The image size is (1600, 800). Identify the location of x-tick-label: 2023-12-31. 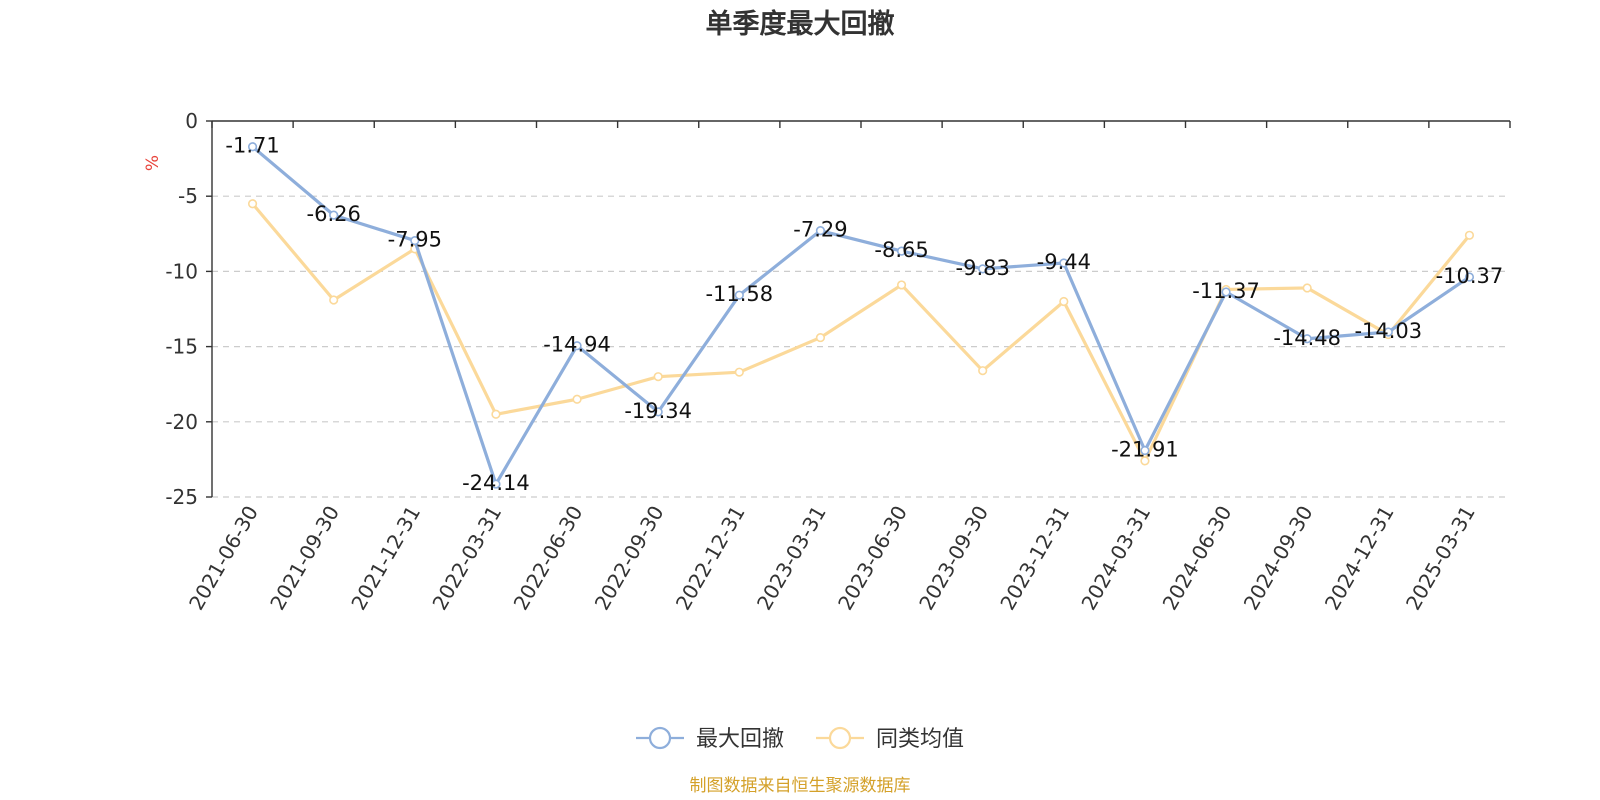
(1034, 558).